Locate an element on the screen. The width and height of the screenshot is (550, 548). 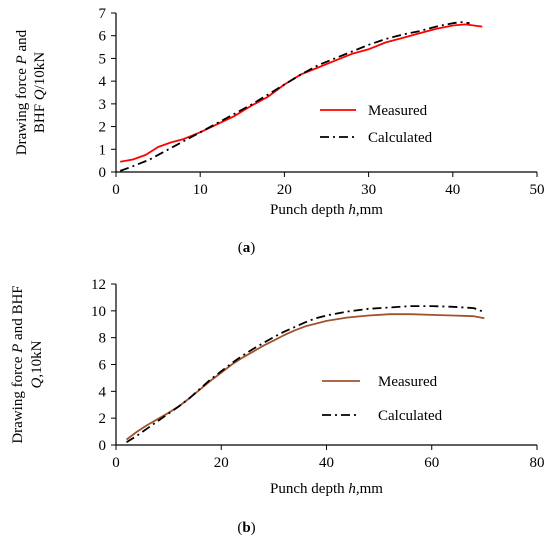
y-tick-label: 7 is located at coordinates (103, 14).